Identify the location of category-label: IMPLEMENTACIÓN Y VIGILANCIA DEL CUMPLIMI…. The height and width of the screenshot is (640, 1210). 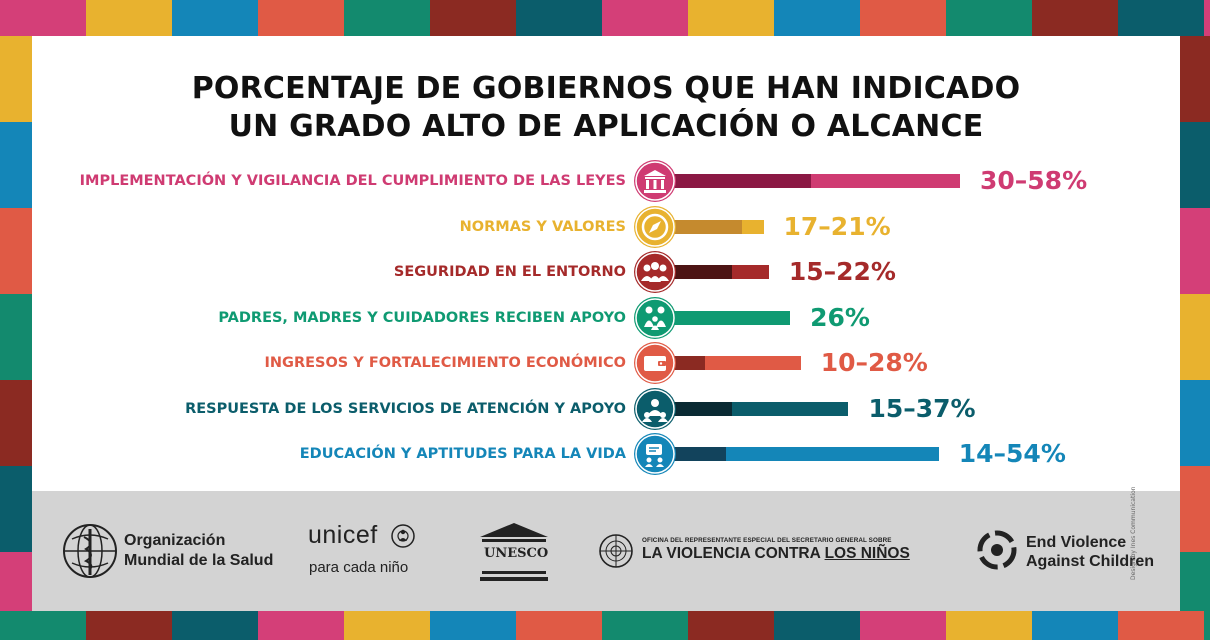
(352, 181).